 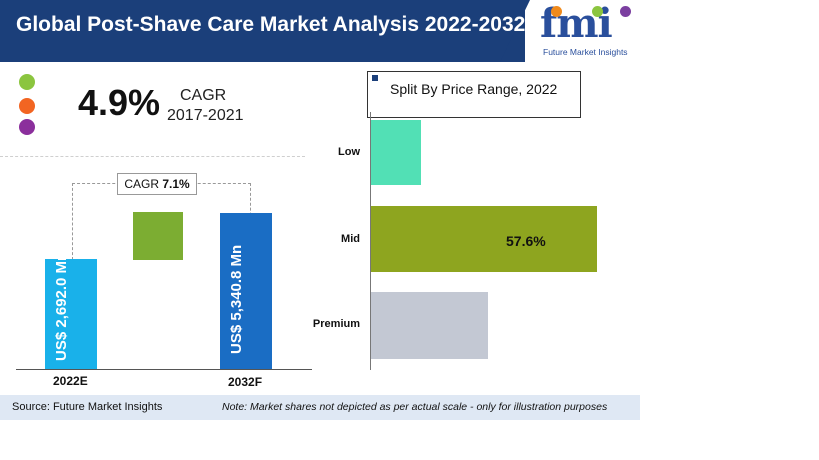 I want to click on green-dot, so click(x=27, y=82).